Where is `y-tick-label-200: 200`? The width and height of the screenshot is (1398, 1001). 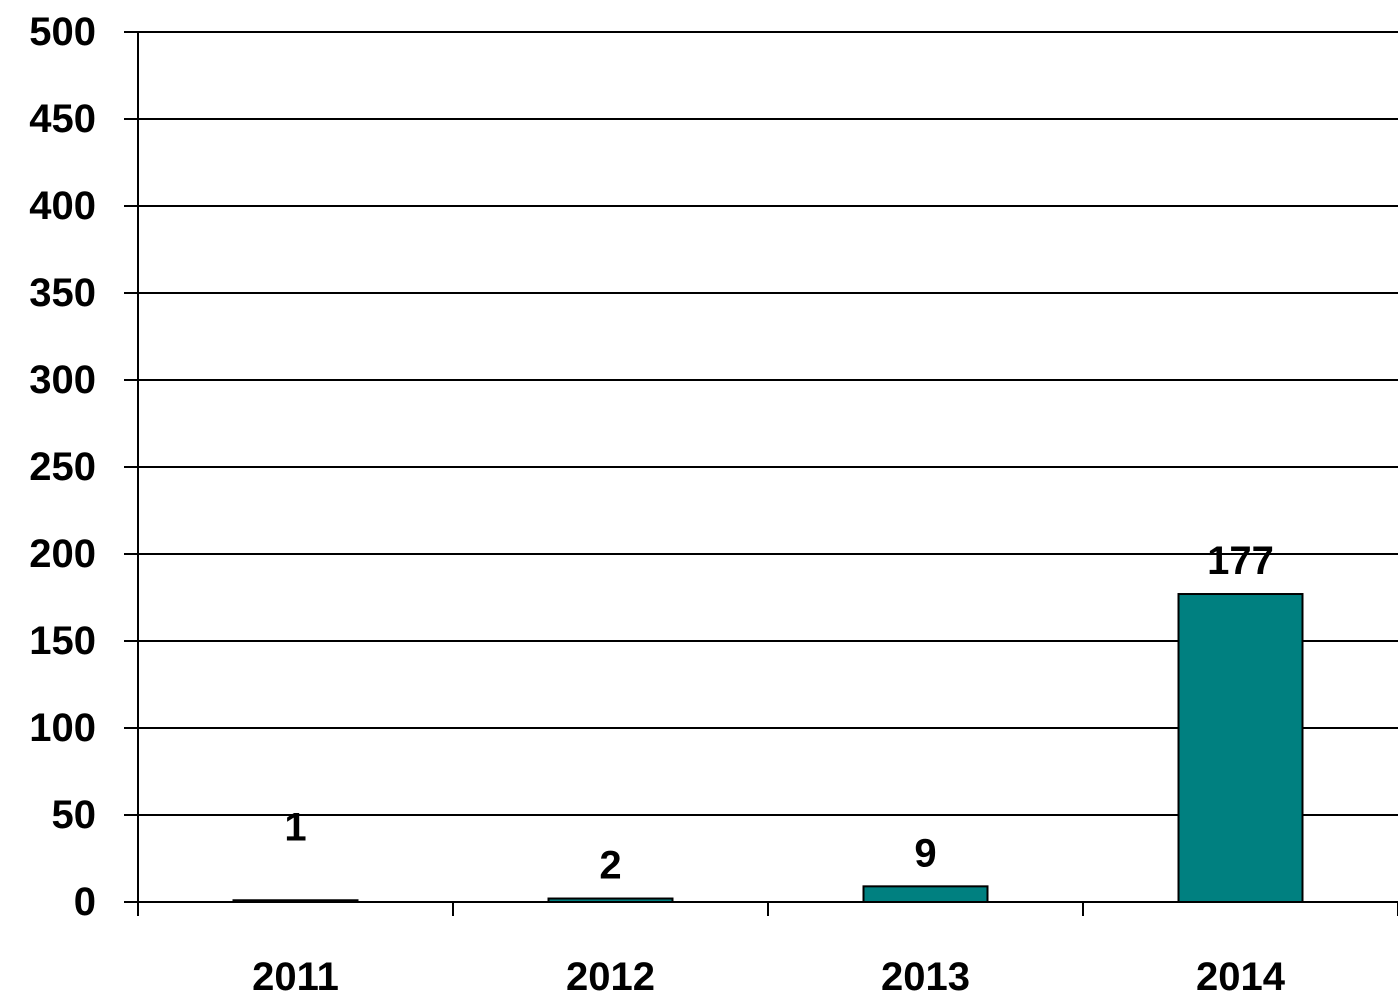
y-tick-label-200: 200 is located at coordinates (62, 554).